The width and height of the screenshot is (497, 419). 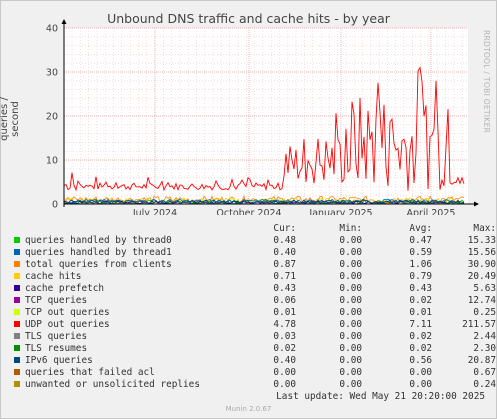 What do you see at coordinates (254, 360) in the screenshot?
I see `legend-row: IPv6 queries 0.40 0.00 0.56 20.87` at bounding box center [254, 360].